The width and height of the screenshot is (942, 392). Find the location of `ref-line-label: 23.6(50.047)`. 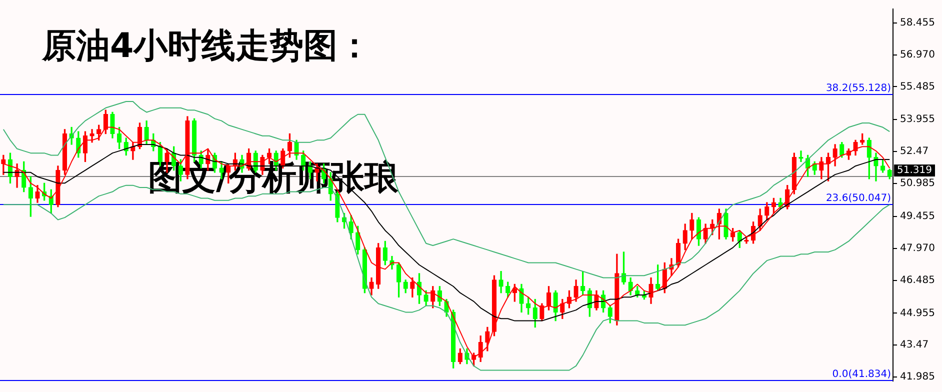

ref-line-label: 23.6(50.047) is located at coordinates (859, 198).